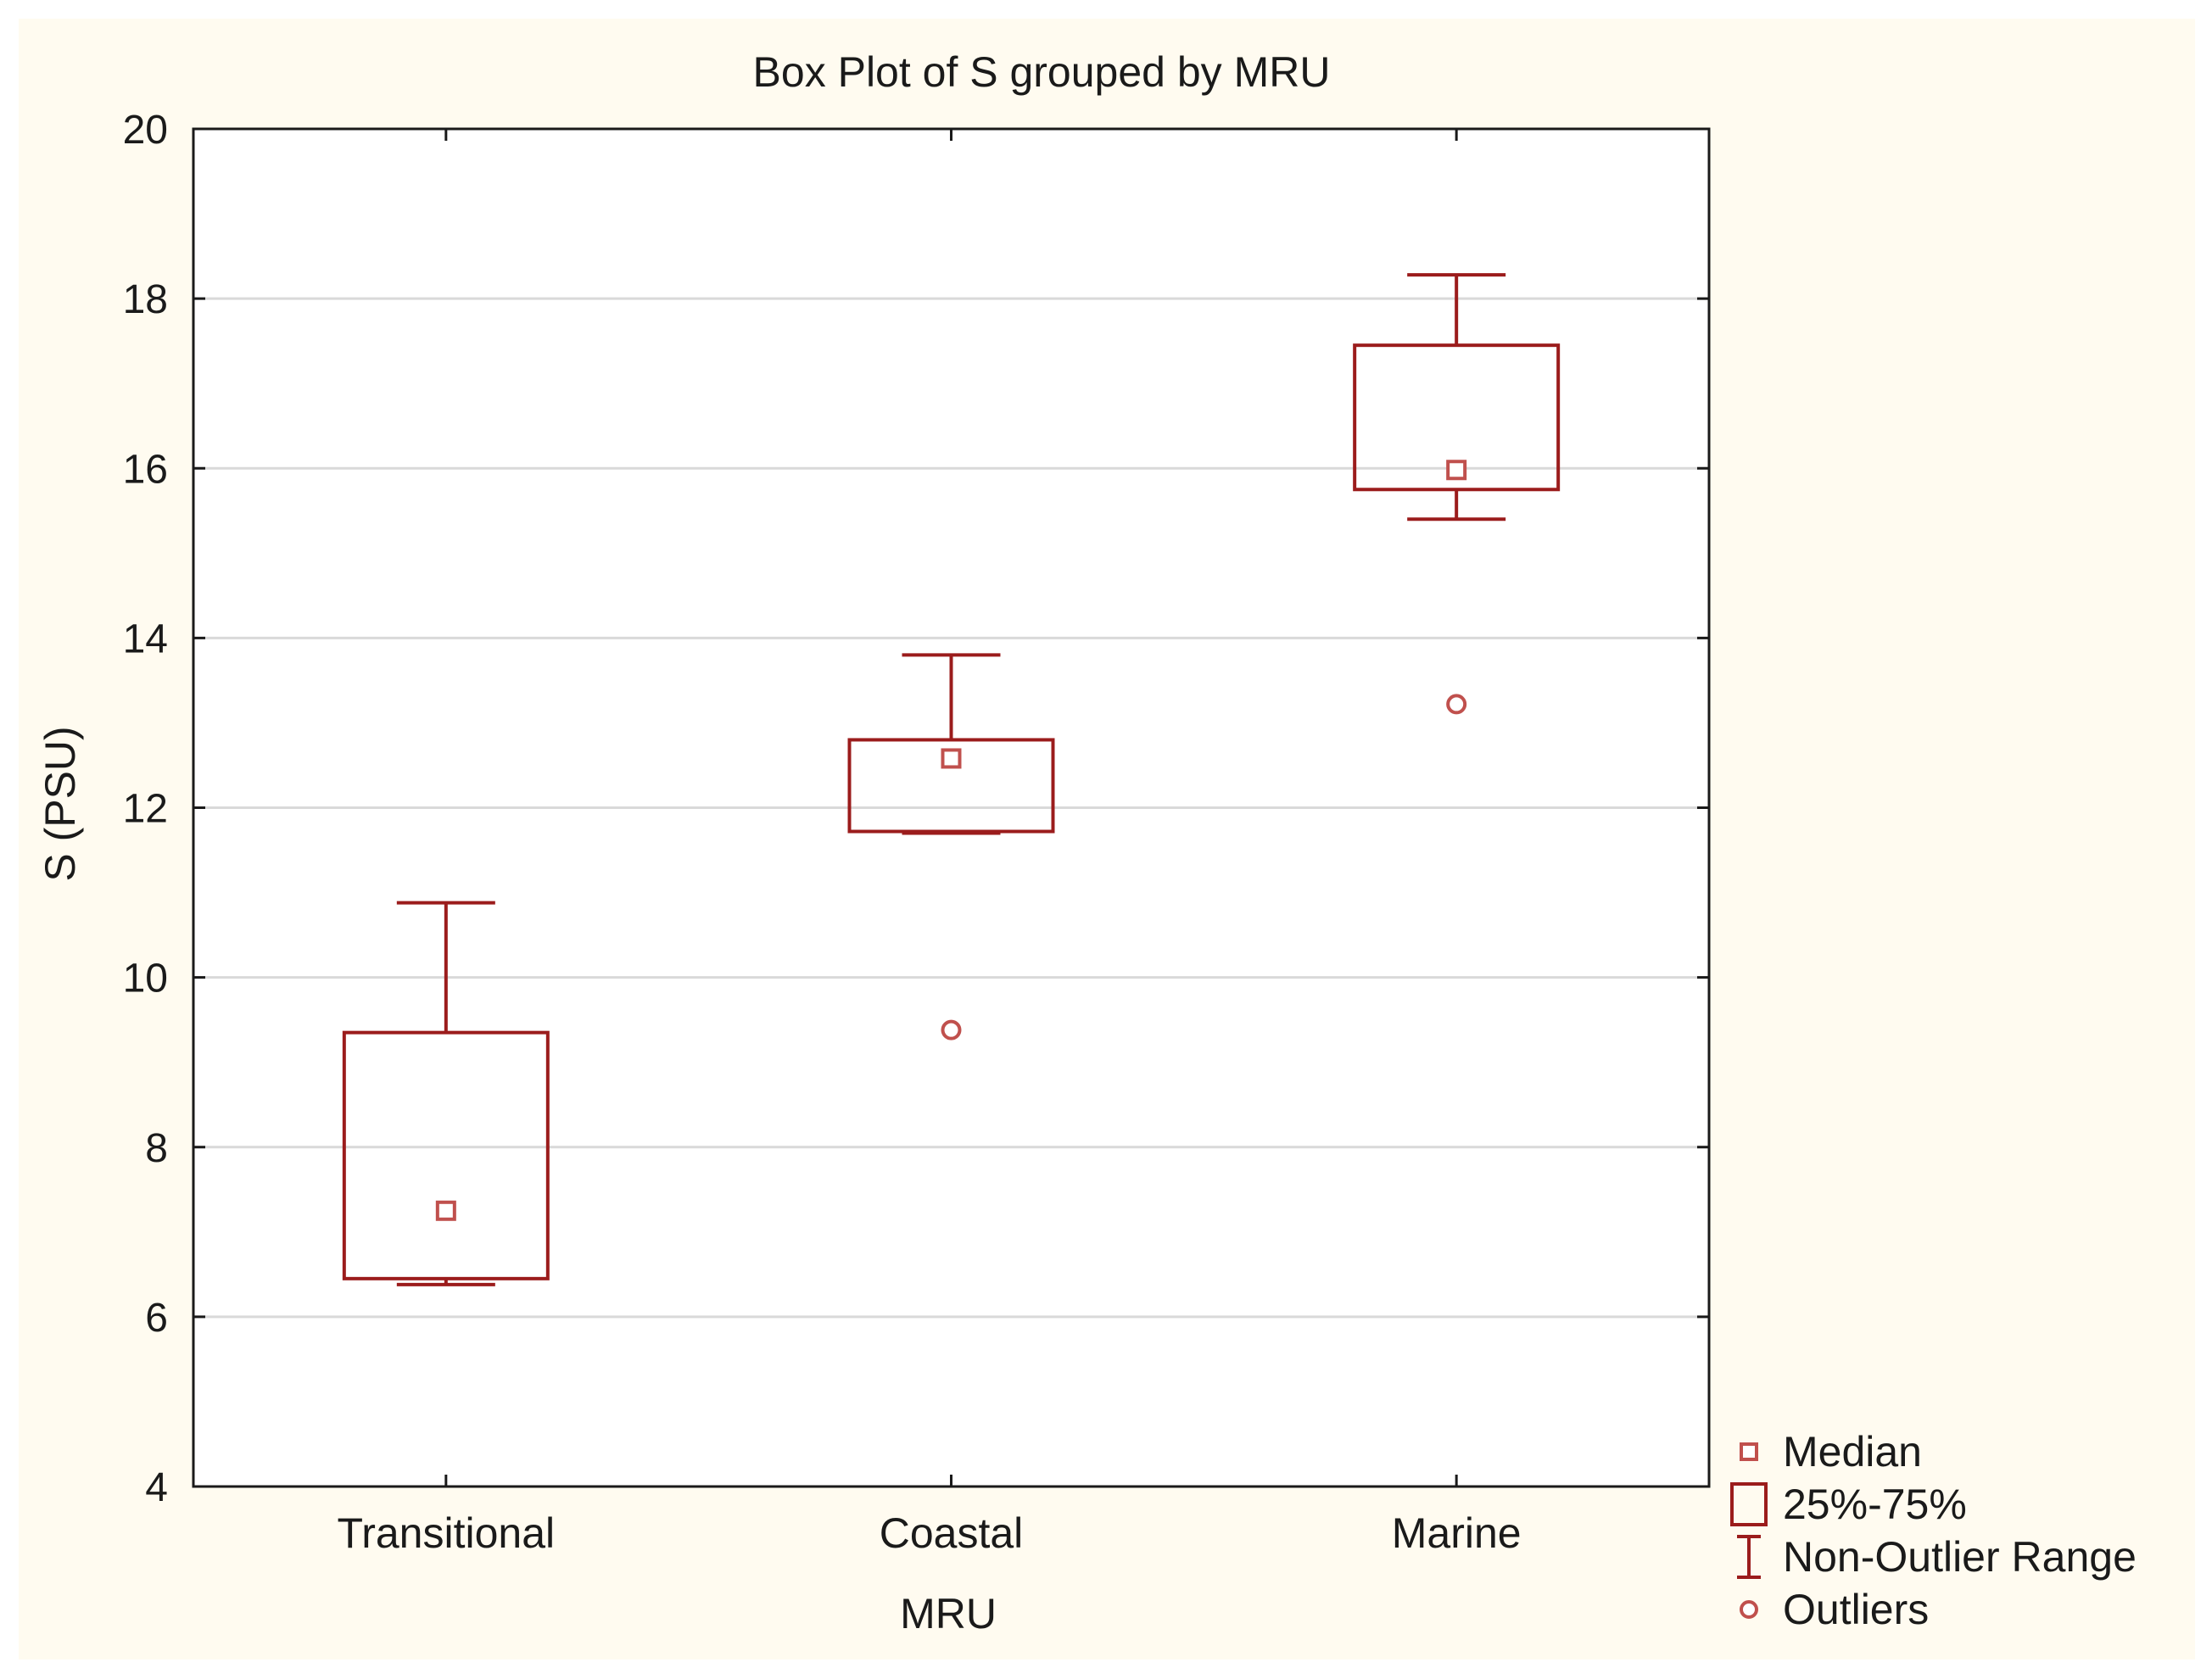 The image size is (2212, 1679). I want to click on y-tick-label: 12, so click(146, 809).